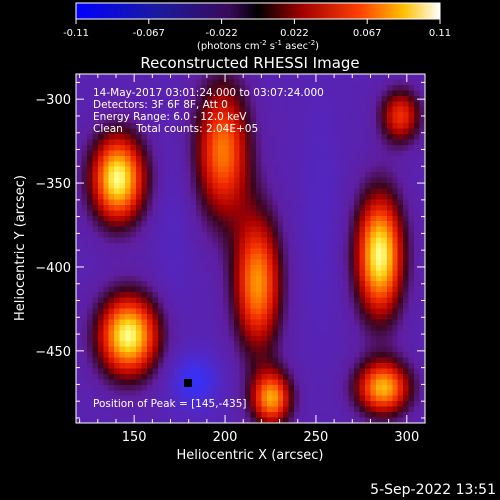 Image resolution: width=500 pixels, height=500 pixels. Describe the element at coordinates (134, 437) in the screenshot. I see `x-tick-label: 150` at that location.